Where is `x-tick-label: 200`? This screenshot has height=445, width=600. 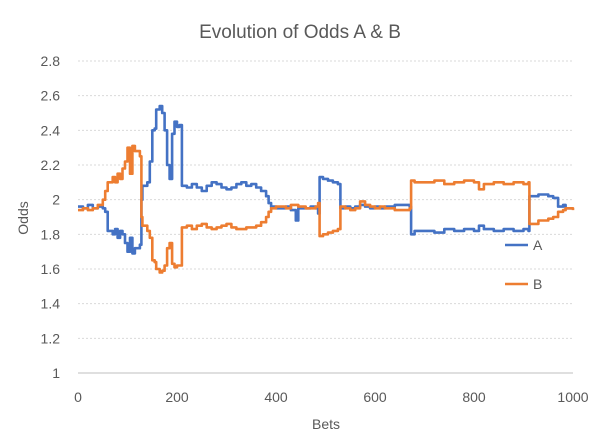
x-tick-label: 200 is located at coordinates (177, 397).